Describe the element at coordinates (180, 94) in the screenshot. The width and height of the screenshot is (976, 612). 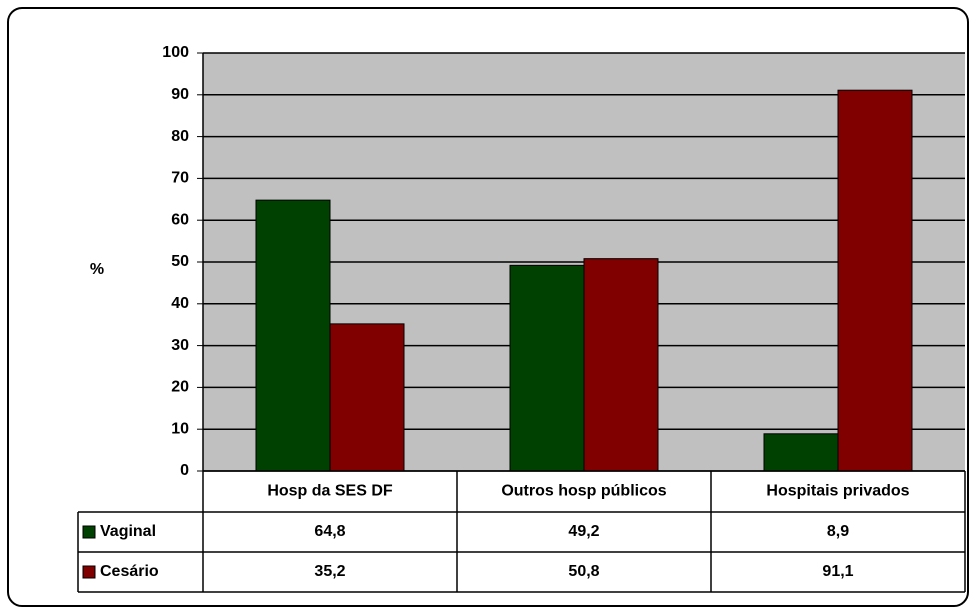
I see `y-tick-label: 90` at that location.